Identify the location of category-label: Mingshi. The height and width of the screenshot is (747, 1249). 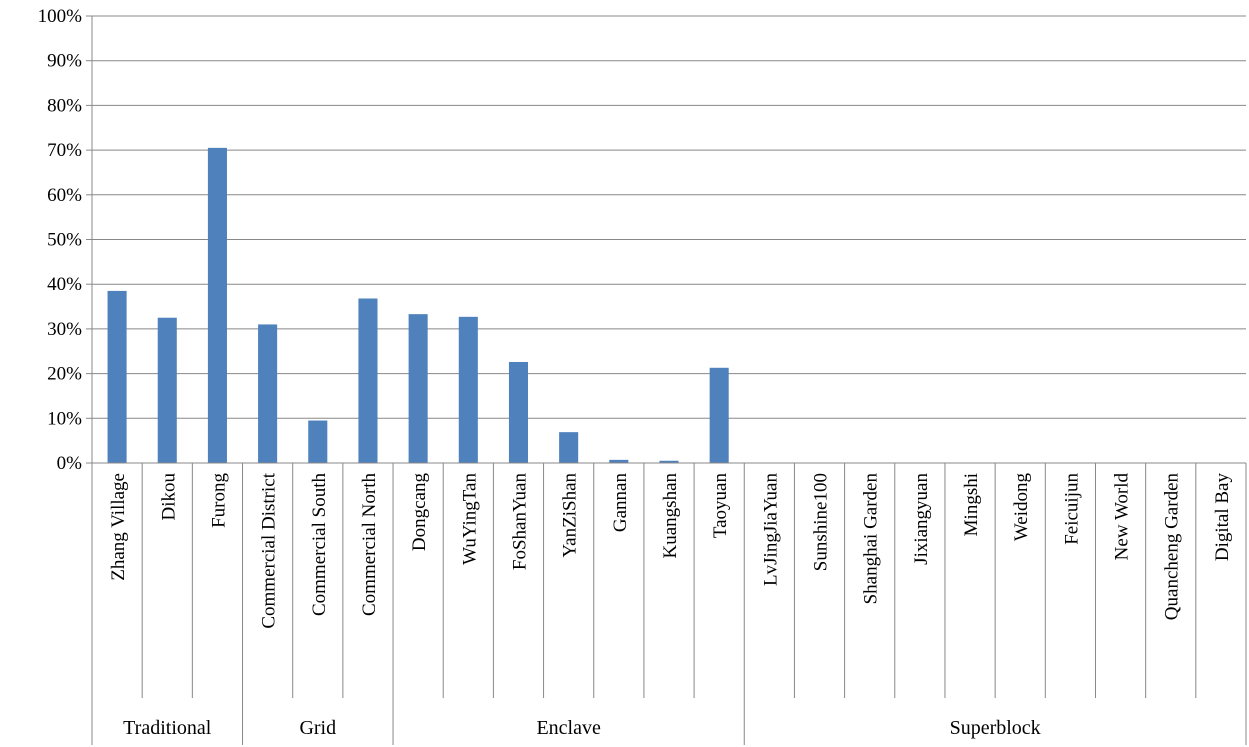
(971, 504).